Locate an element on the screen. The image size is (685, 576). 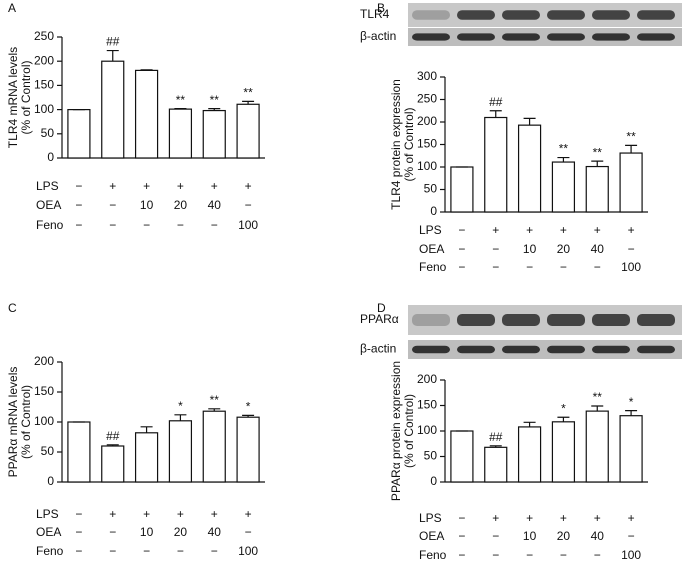
treatment-name: LPS is located at coordinates (47, 186).